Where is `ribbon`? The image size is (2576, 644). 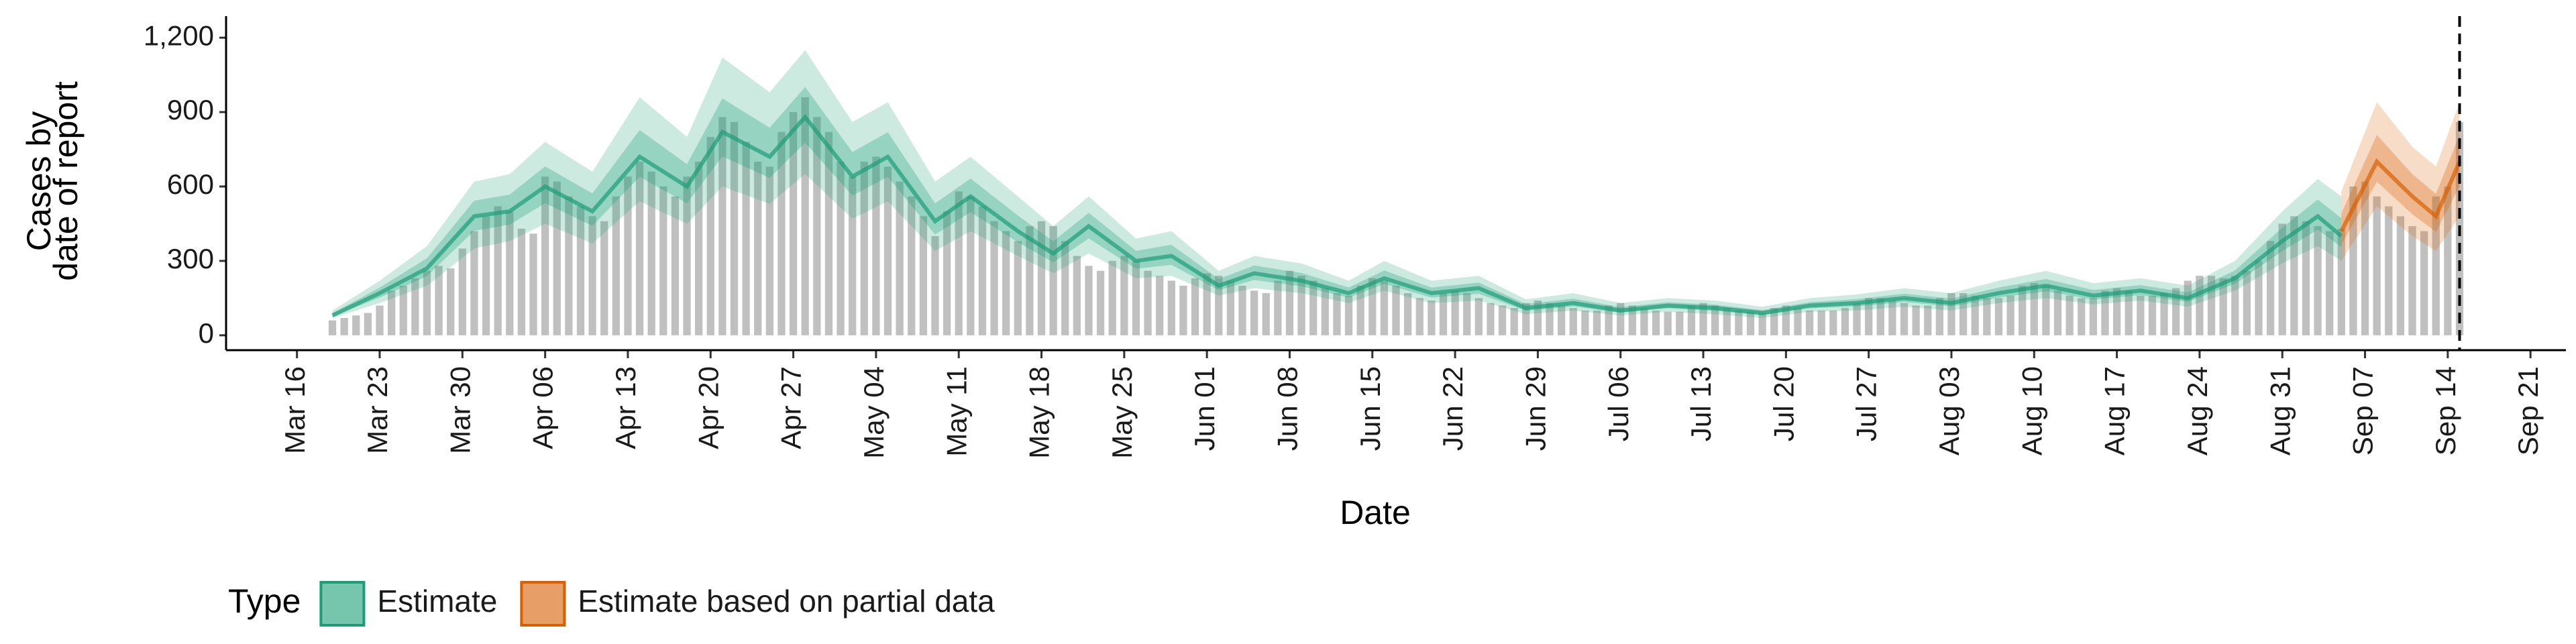
ribbon is located at coordinates (2400, 181).